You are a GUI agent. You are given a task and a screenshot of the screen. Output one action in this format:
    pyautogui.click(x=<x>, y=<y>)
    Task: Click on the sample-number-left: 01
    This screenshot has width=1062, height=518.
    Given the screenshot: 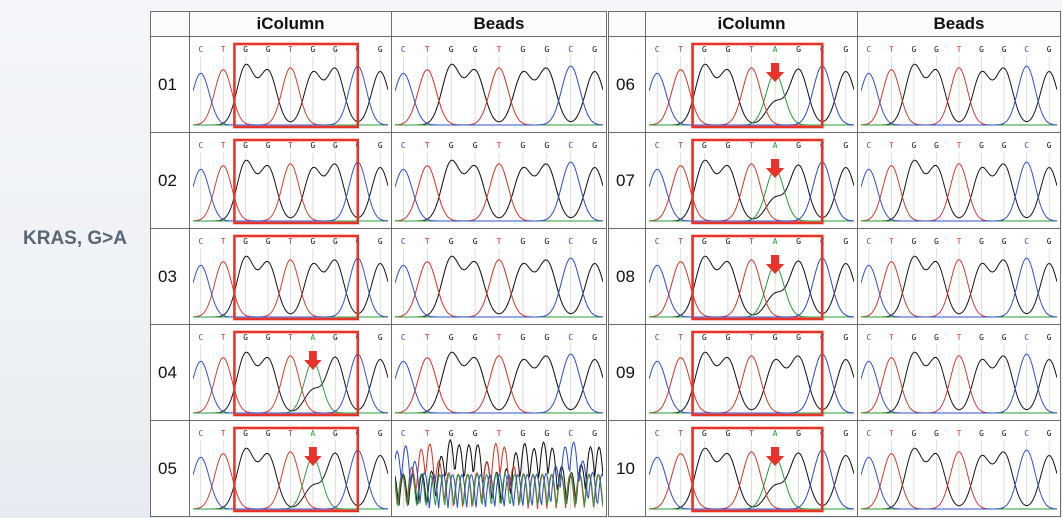 What is the action you would take?
    pyautogui.click(x=170, y=84)
    